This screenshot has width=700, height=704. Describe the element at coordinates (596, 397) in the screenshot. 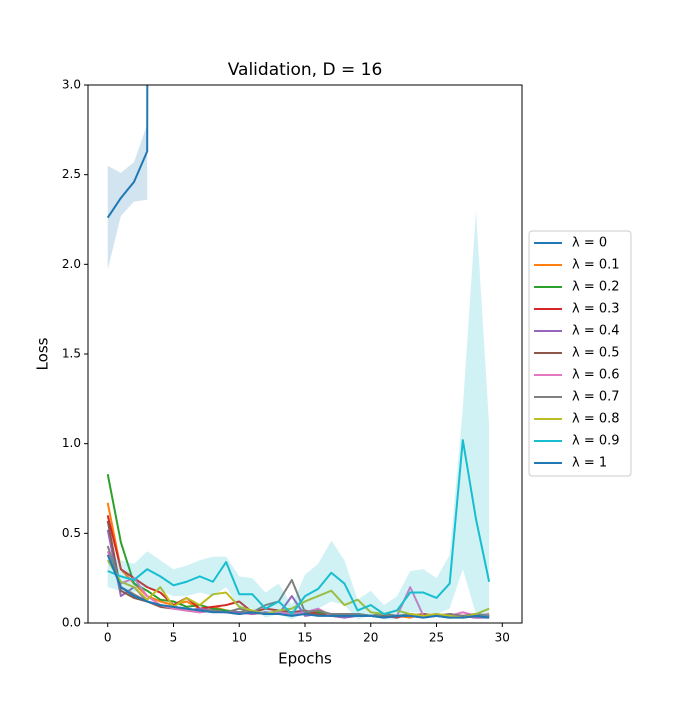

I see `legend-label: λ = 0.7` at that location.